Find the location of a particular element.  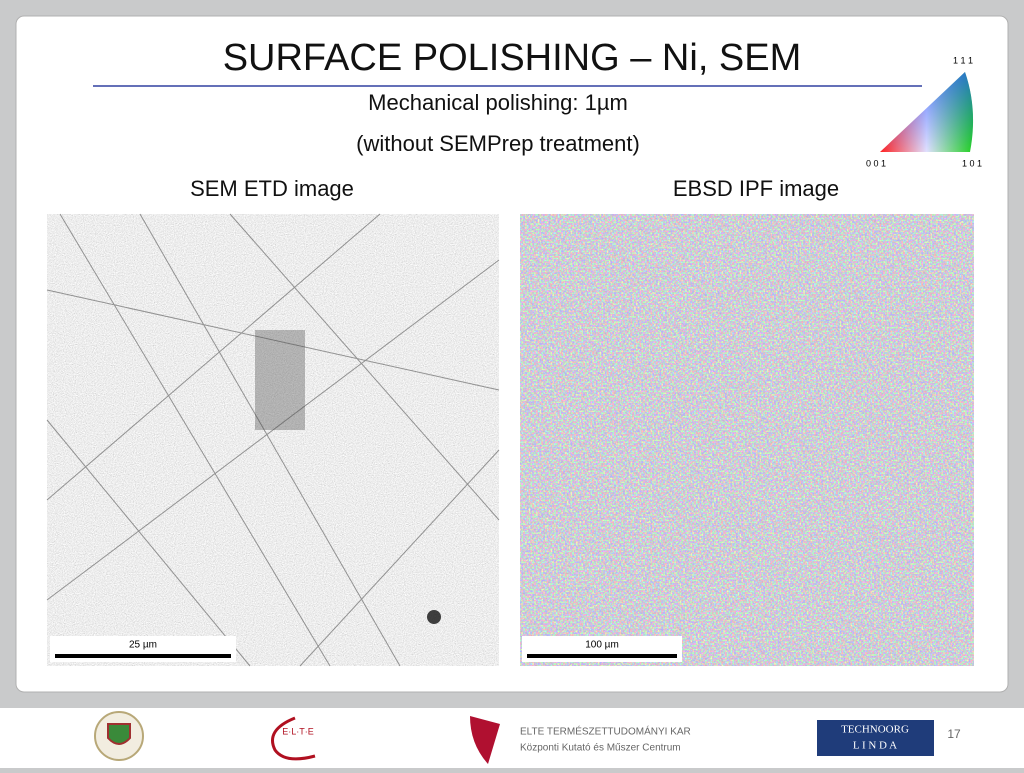

page-number: 17 is located at coordinates (954, 734).